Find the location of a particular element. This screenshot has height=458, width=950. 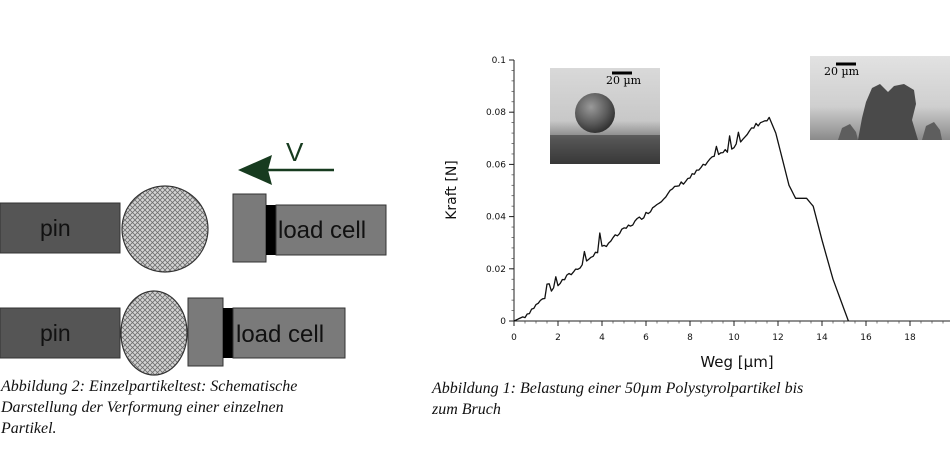

load-cell-plate-top is located at coordinates (249, 228).